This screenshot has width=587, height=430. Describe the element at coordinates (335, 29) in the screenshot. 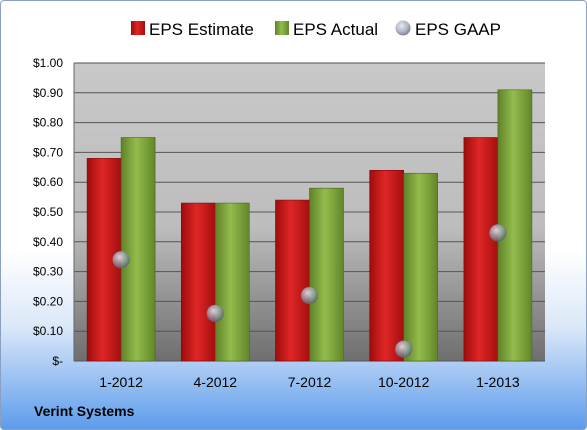

I see `legend-label-actual: EPS Actual` at that location.